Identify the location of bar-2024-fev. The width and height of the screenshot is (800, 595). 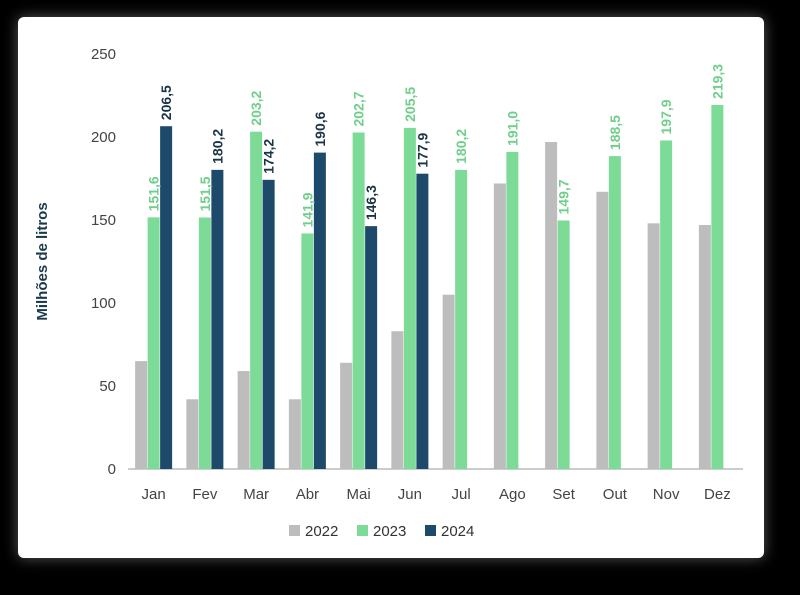
(217, 319).